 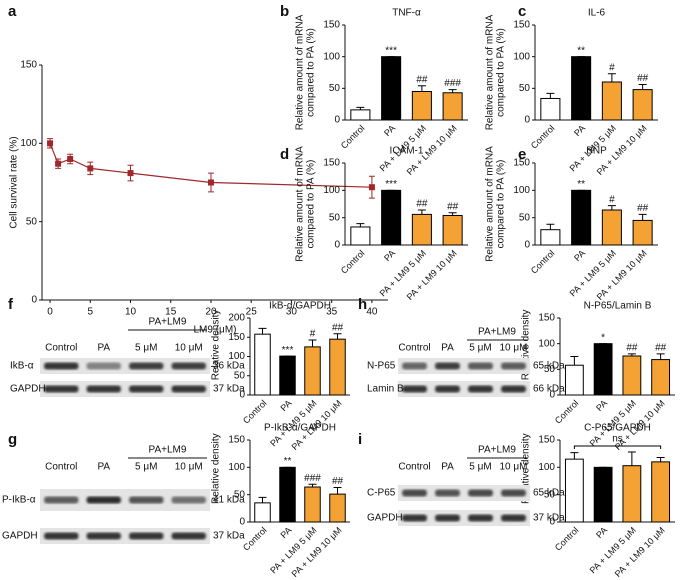 What do you see at coordinates (381, 366) in the screenshot?
I see `row-label: N-P65` at bounding box center [381, 366].